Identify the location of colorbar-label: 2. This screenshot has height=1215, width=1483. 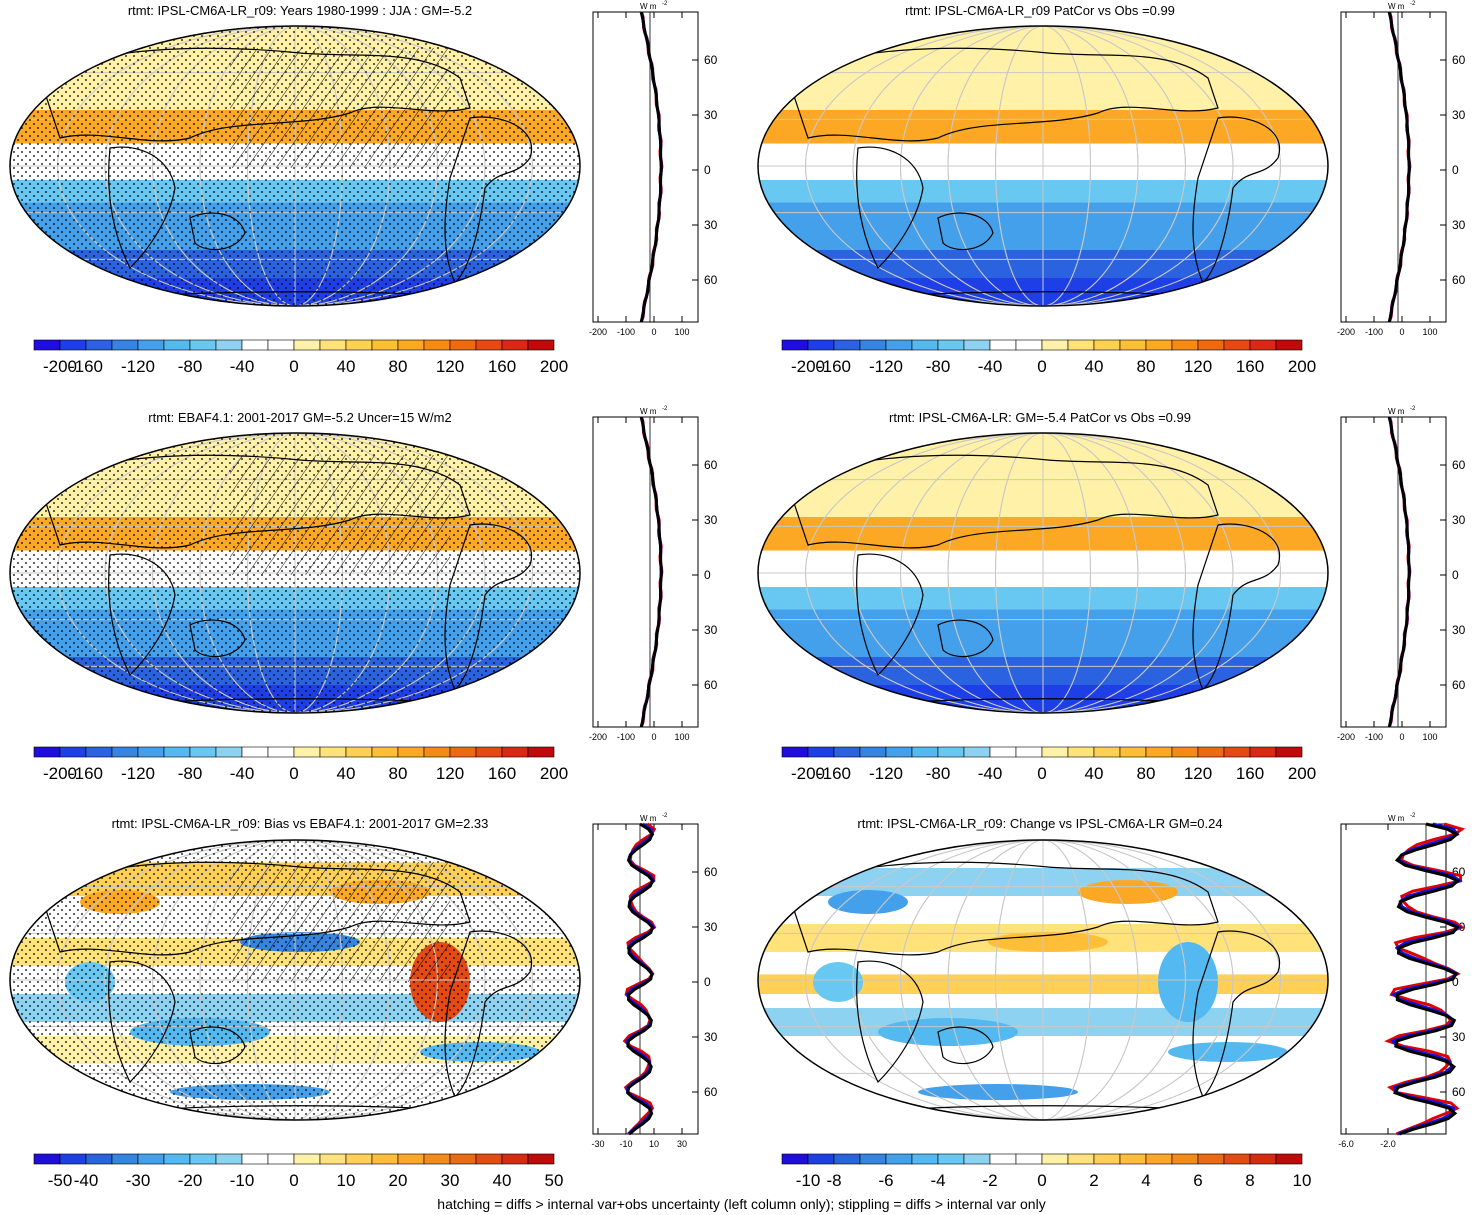
(1093, 1180).